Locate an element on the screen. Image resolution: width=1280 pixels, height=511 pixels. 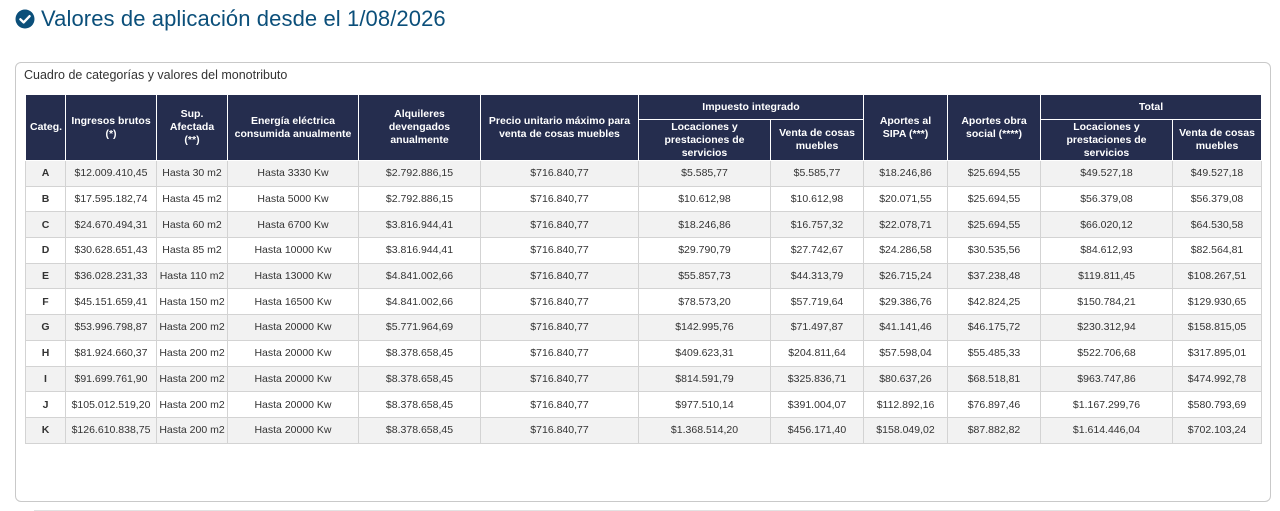
cell-sup: Hasta 110 m2 is located at coordinates (192, 276).